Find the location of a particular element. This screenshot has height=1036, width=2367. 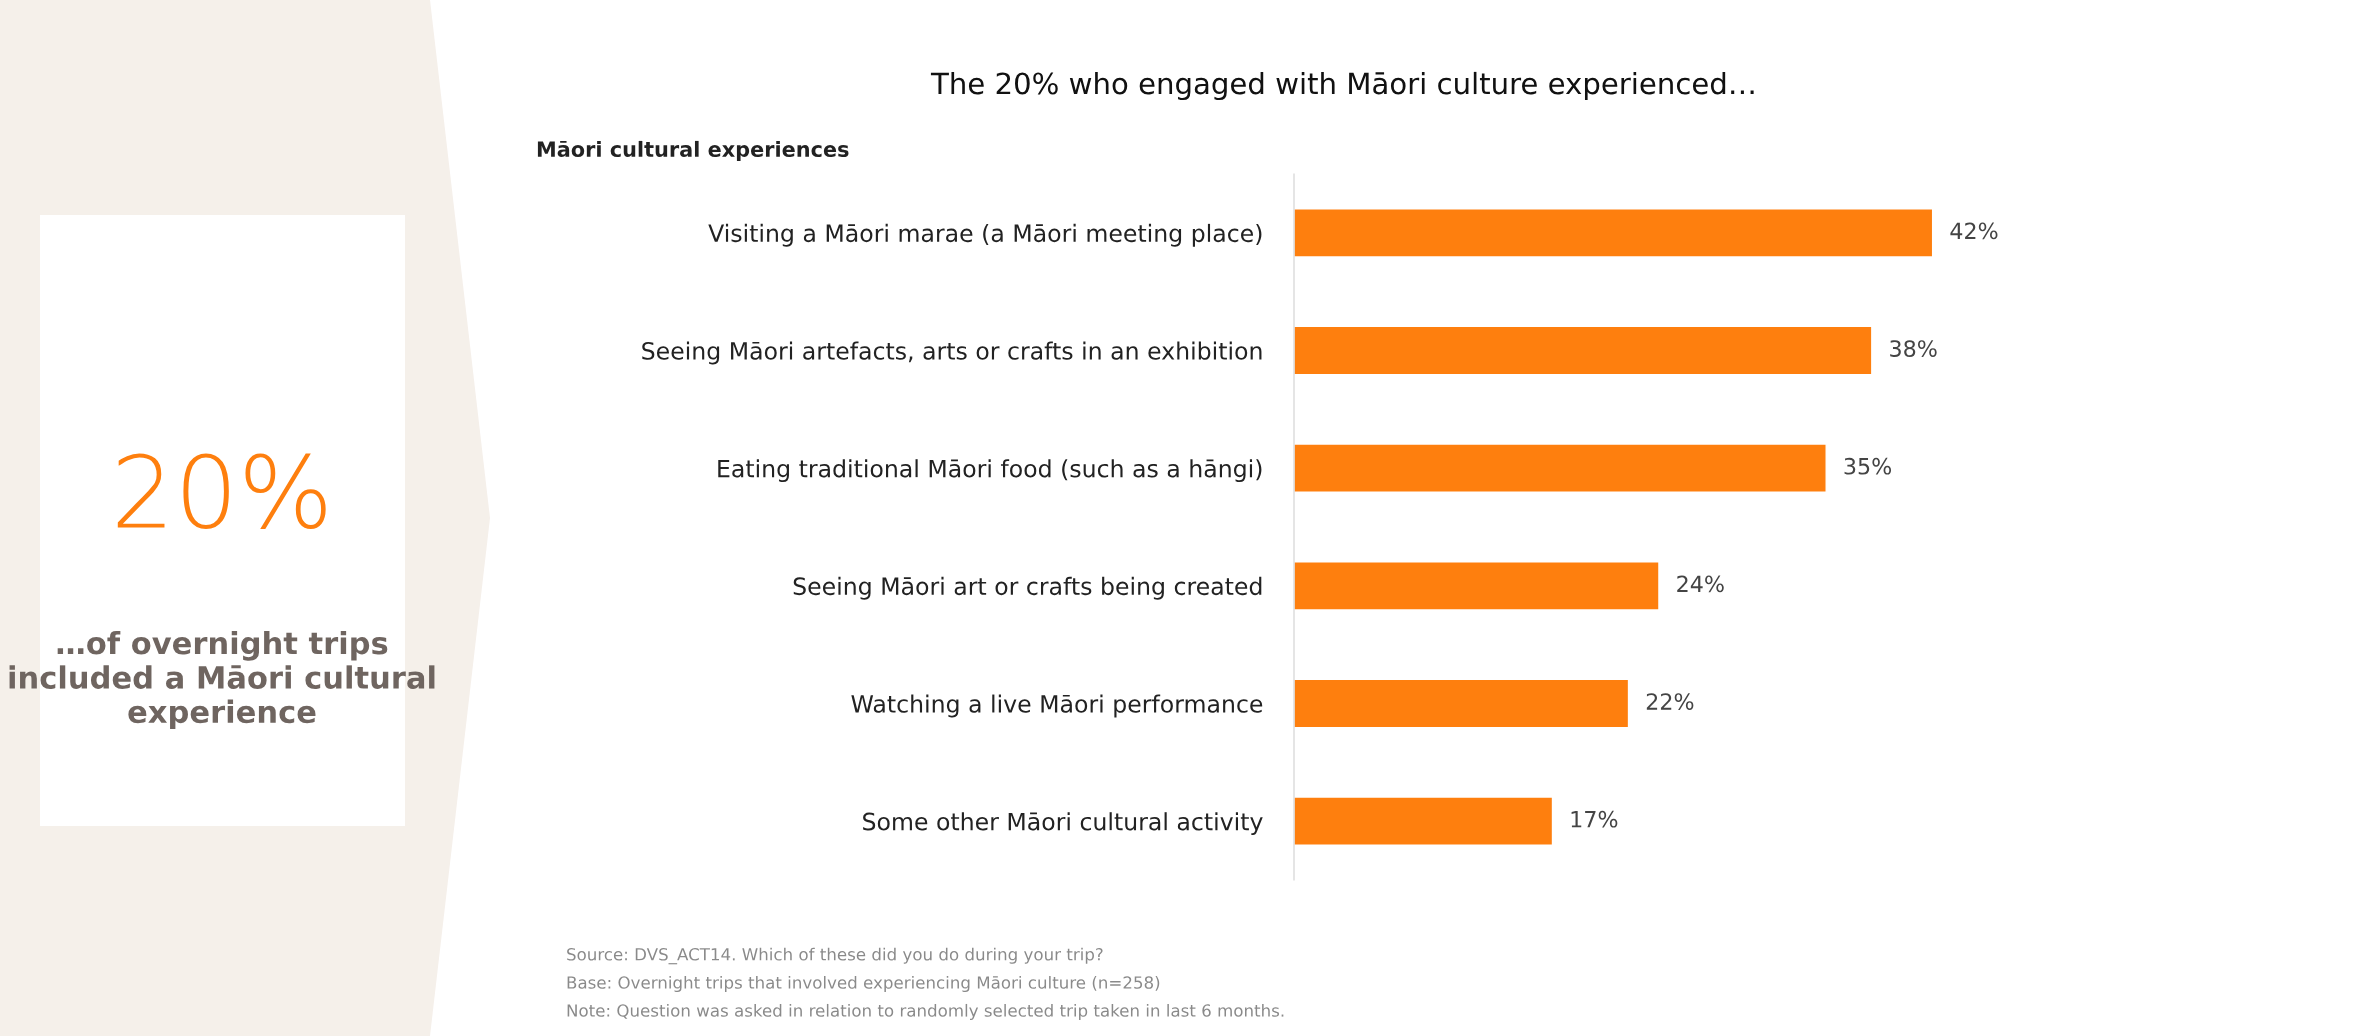

text: Māori cultural experiences is located at coordinates (693, 151).